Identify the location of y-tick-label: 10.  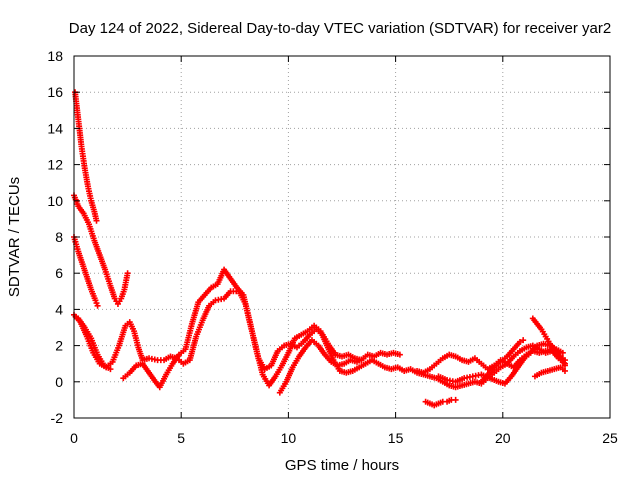
(55, 201).